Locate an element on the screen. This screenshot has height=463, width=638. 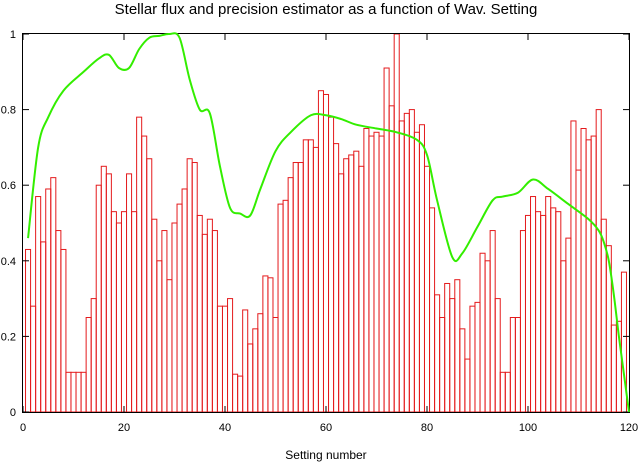
y-tick-label: 0 is located at coordinates (13, 413).